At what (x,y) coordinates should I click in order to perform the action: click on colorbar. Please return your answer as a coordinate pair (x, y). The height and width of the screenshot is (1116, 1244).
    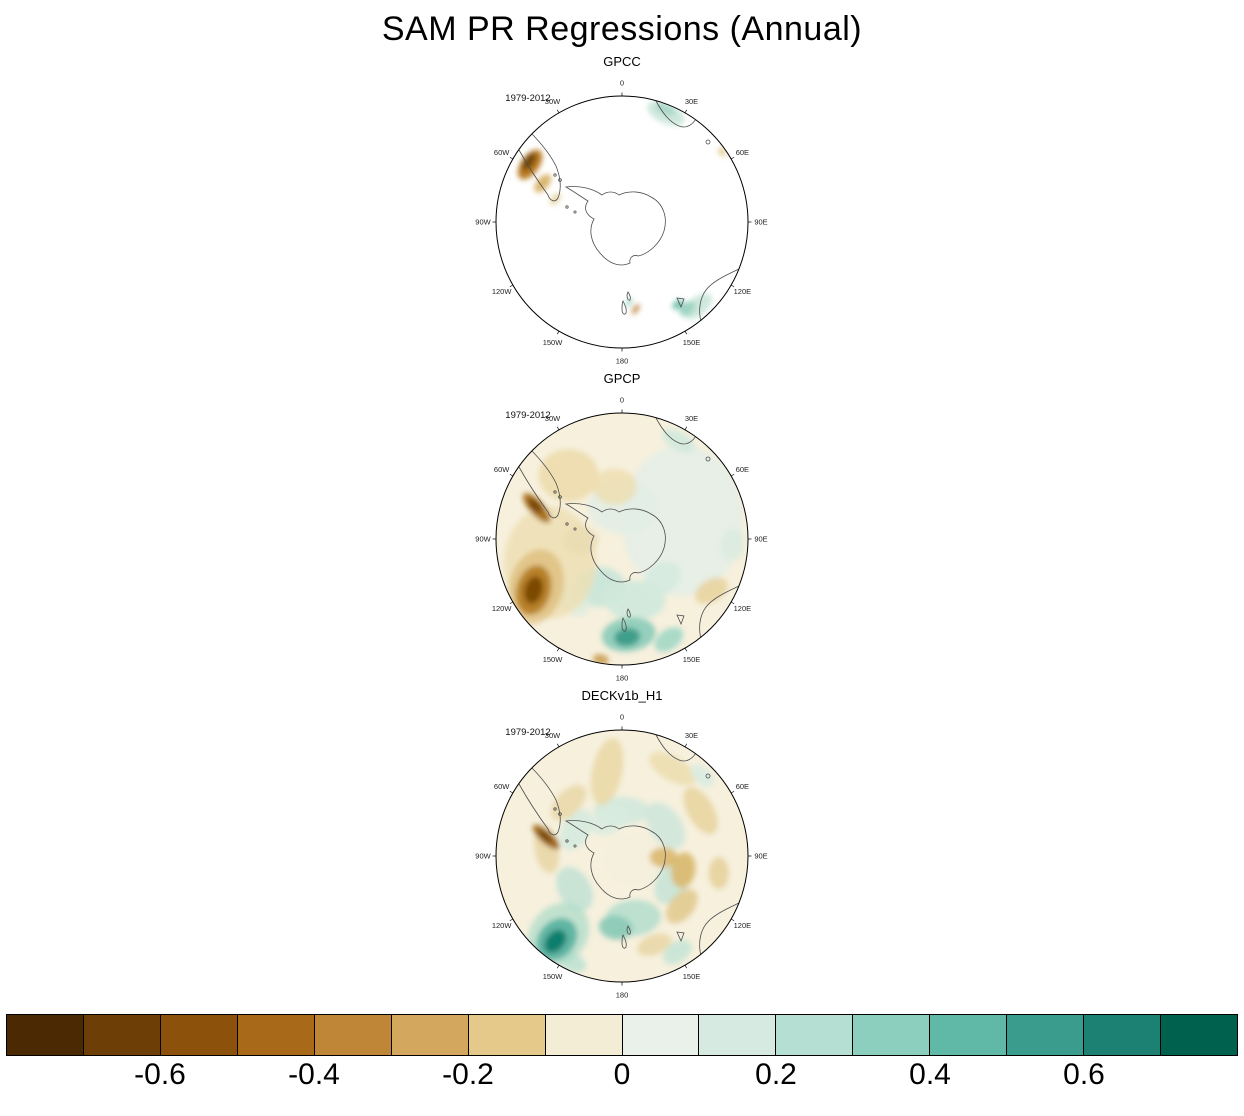
    Looking at the image, I should click on (622, 1035).